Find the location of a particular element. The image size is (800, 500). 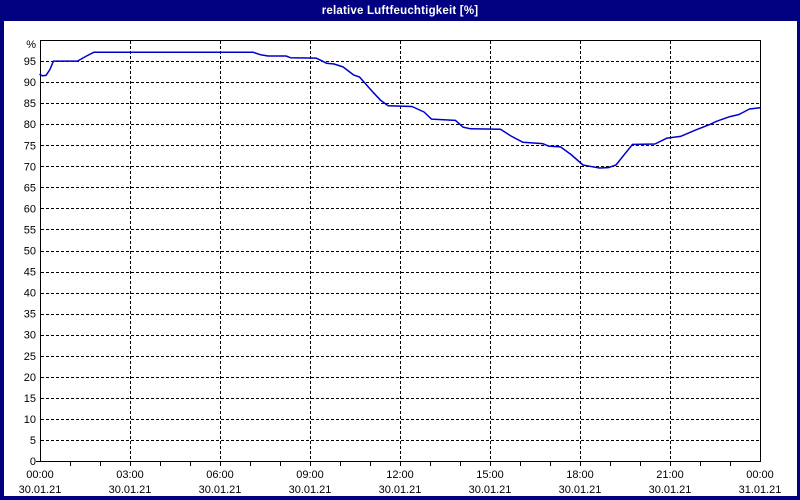

y-tick-label: 85 is located at coordinates (30, 104).